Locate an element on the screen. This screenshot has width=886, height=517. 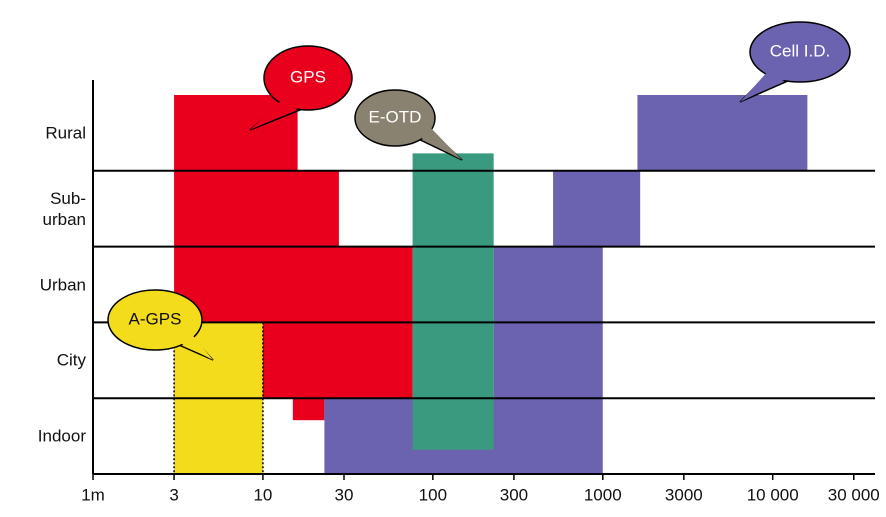
legend-label: A-GPS is located at coordinates (155, 318).